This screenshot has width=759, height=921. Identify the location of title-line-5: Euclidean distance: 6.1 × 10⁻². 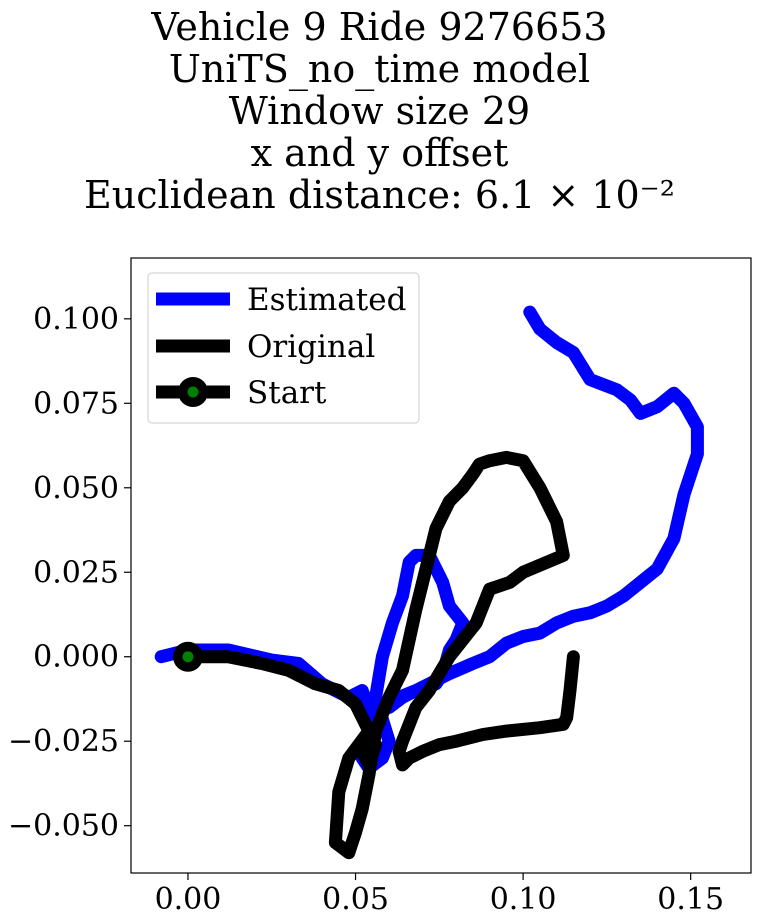
(379, 195).